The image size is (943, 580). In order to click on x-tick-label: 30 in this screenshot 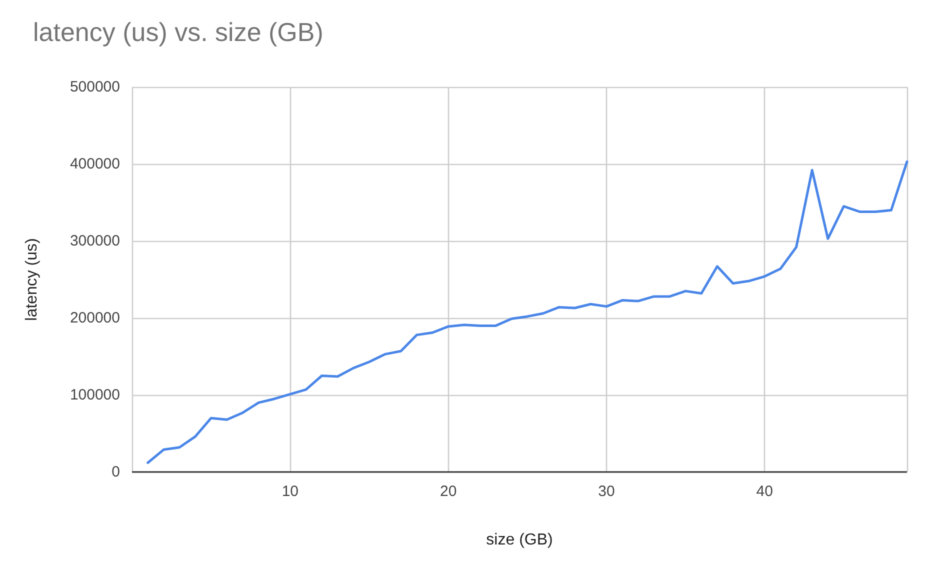, I will do `click(606, 491)`.